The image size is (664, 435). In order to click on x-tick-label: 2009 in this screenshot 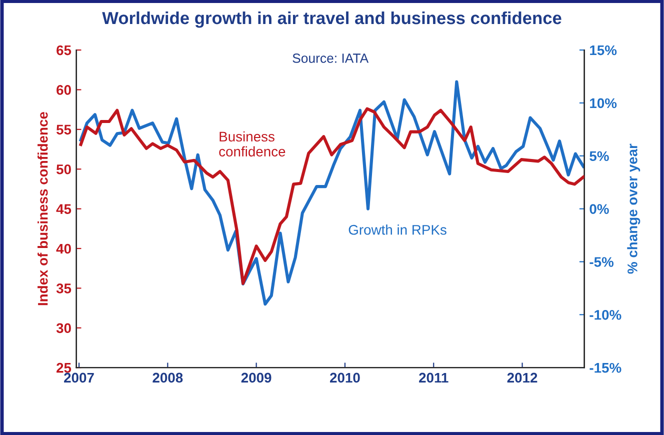, I will do `click(256, 377)`.